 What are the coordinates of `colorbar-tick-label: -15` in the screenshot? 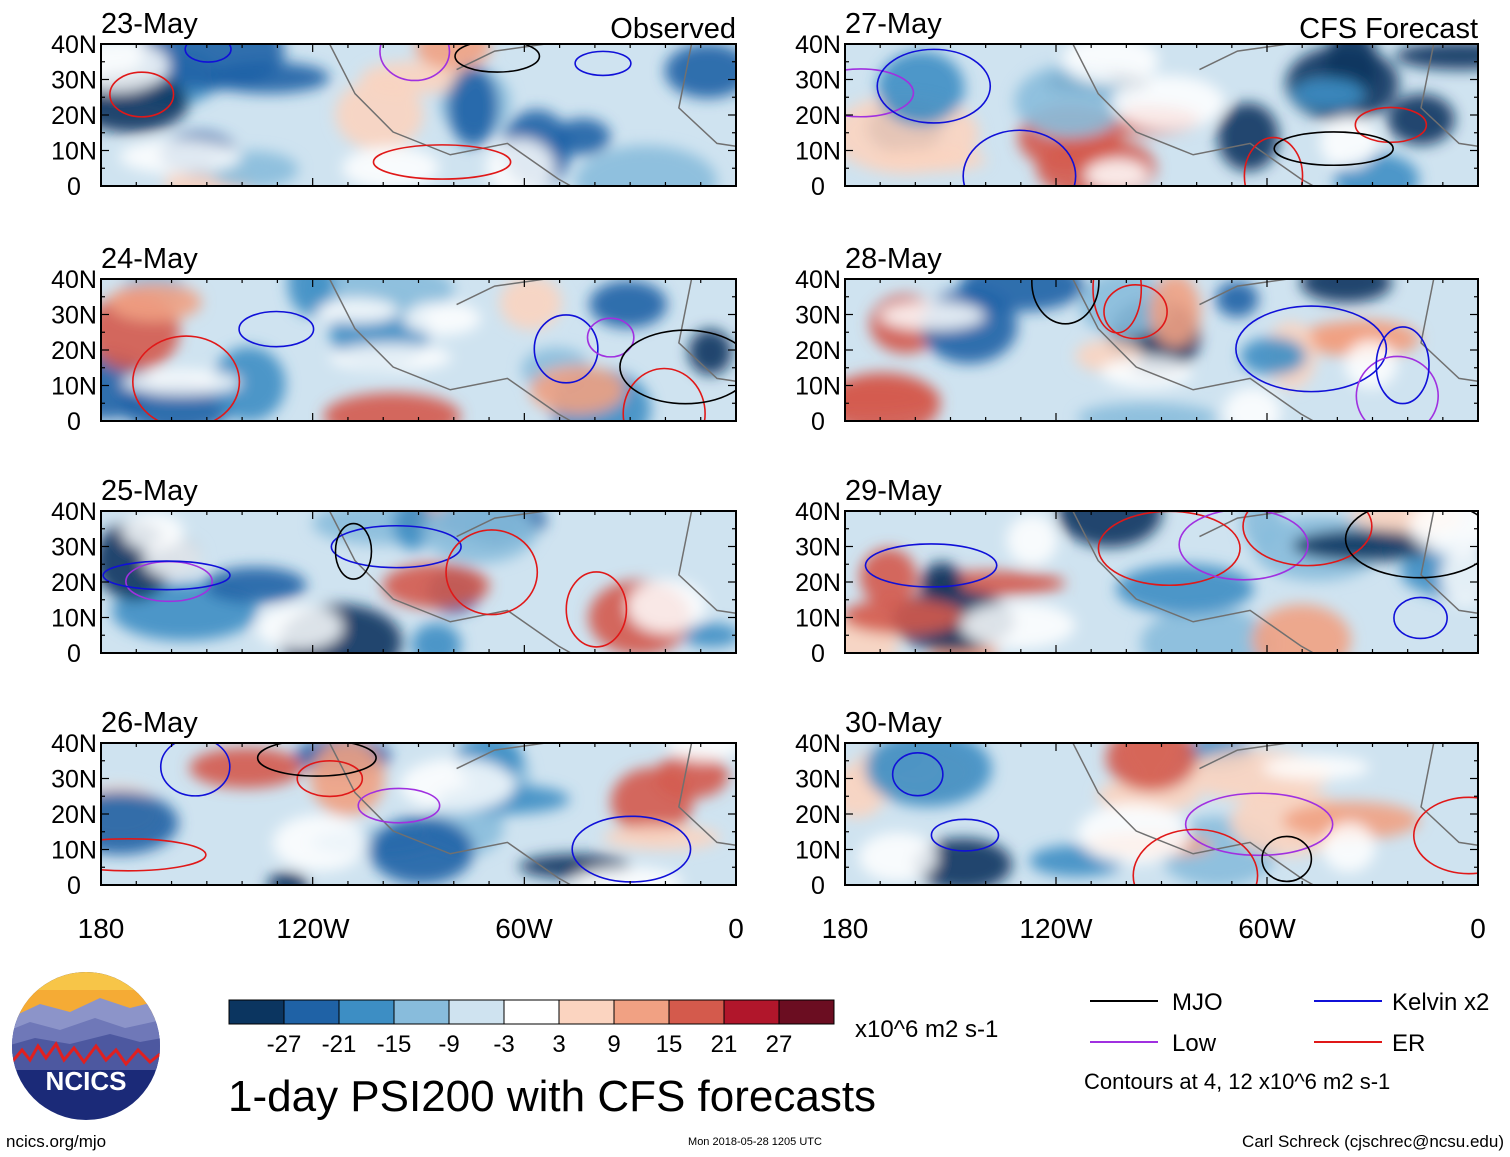 It's located at (394, 1044).